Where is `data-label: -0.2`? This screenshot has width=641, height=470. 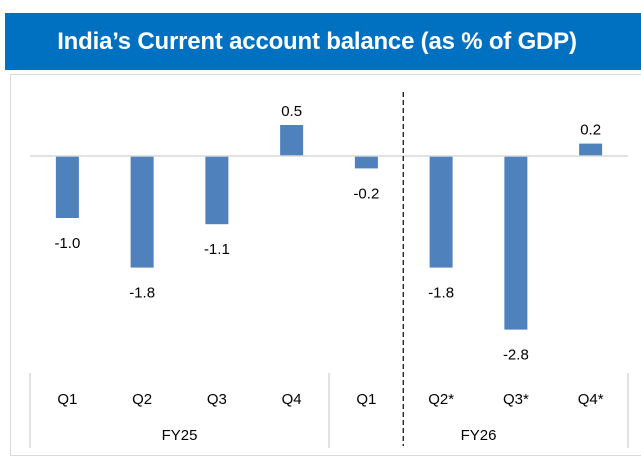
data-label: -0.2 is located at coordinates (366, 193).